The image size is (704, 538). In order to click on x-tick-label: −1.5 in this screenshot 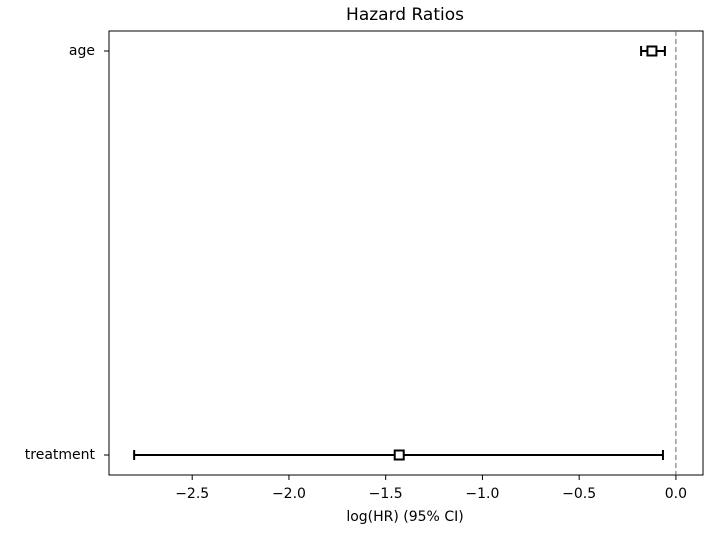, I will do `click(386, 494)`.